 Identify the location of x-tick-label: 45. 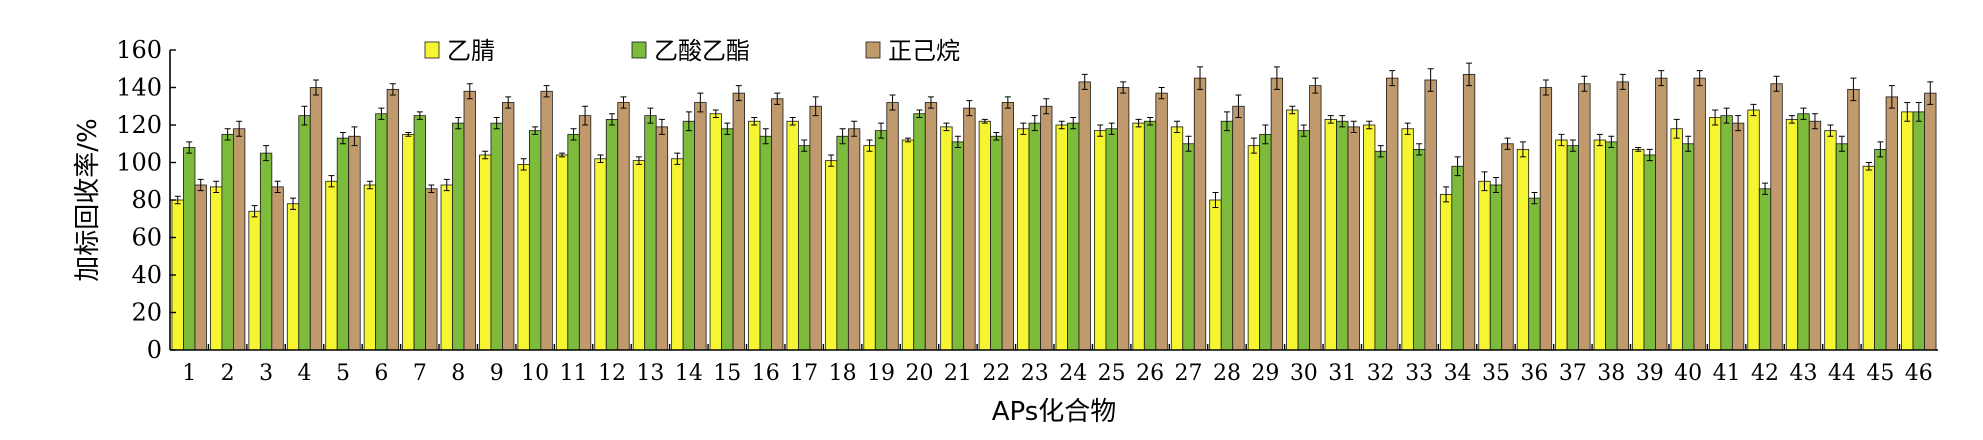
(1880, 373).